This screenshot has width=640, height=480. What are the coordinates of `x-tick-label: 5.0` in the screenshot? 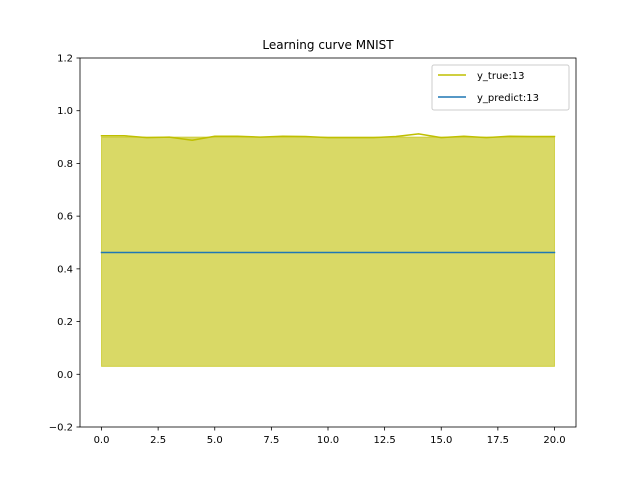 It's located at (215, 440).